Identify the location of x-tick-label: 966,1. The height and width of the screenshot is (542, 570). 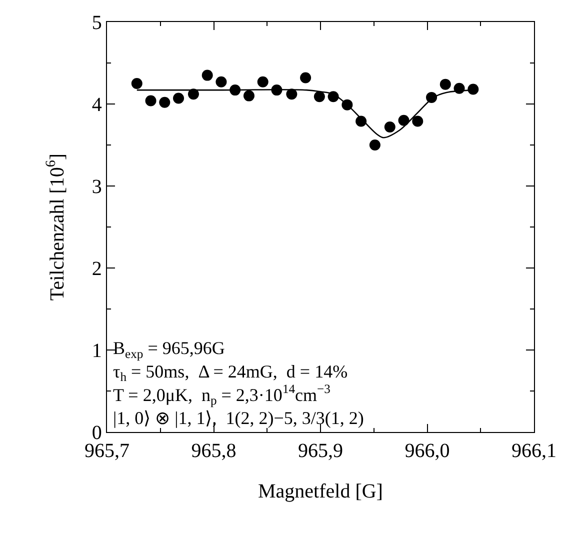
(534, 451).